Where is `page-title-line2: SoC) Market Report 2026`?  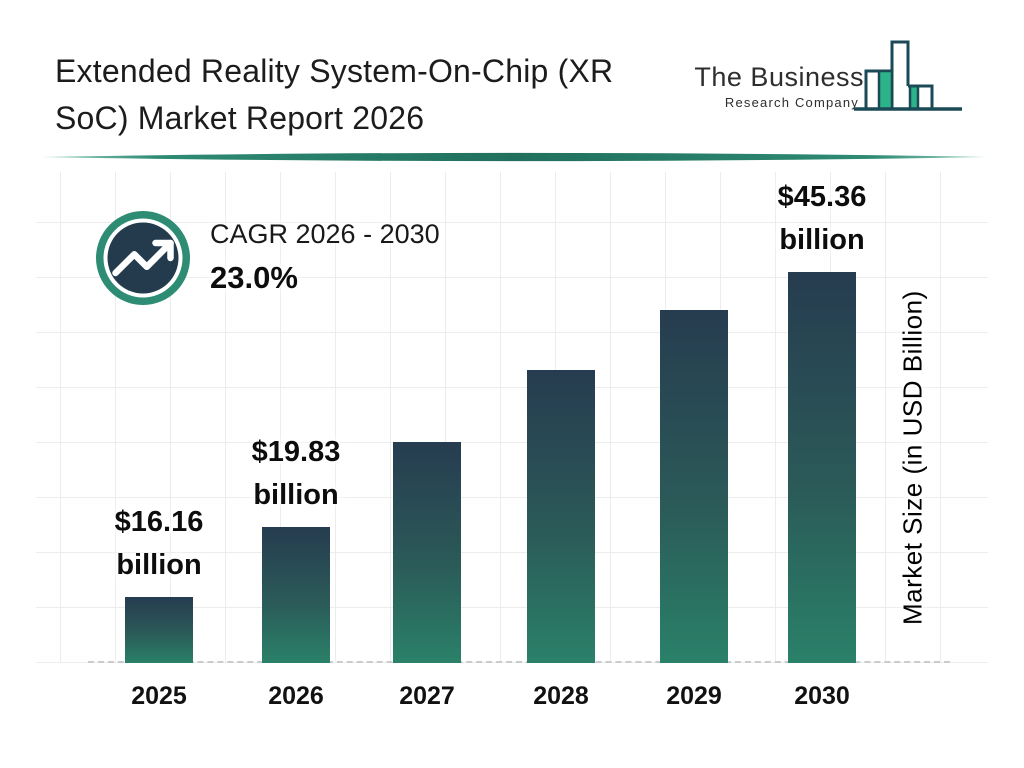
page-title-line2: SoC) Market Report 2026 is located at coordinates (240, 118).